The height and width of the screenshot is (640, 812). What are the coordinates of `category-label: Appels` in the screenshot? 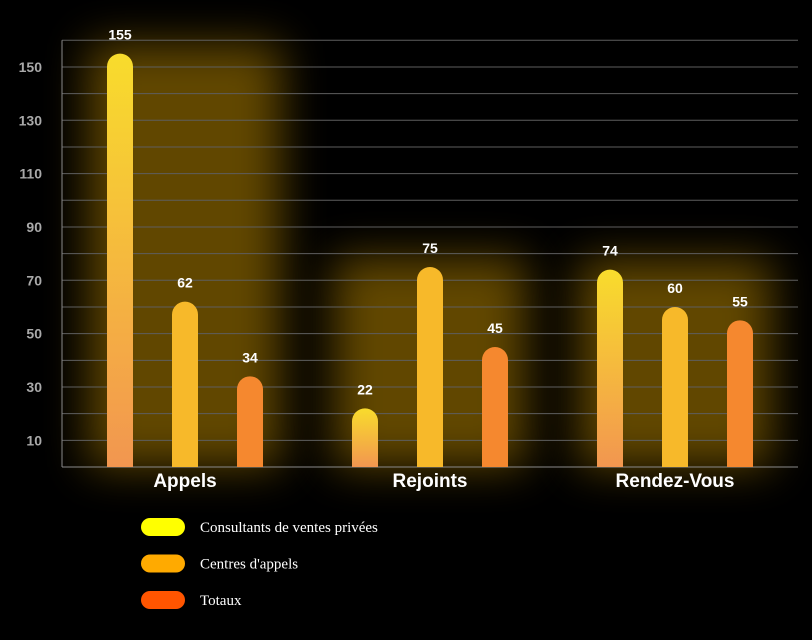 It's located at (184, 481).